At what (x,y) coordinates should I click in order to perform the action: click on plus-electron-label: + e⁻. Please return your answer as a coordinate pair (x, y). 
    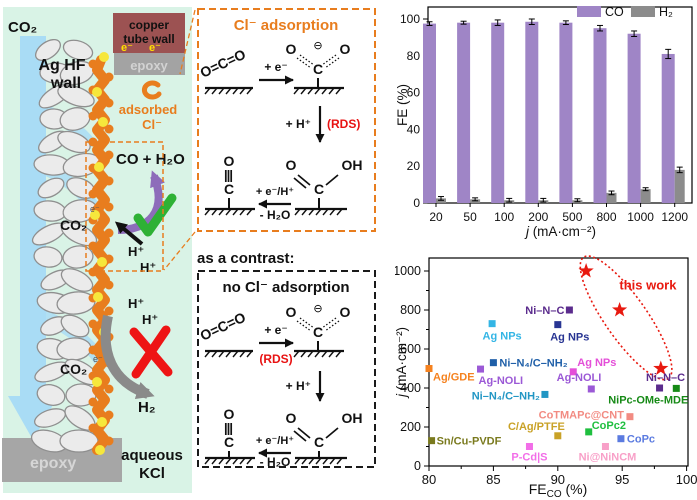
    Looking at the image, I should click on (275, 67).